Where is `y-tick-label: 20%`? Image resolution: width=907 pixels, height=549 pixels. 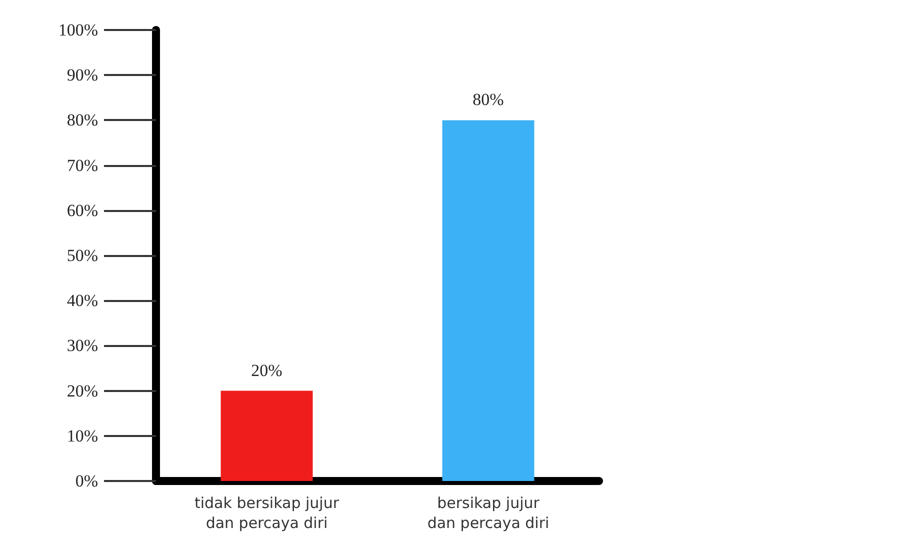 y-tick-label: 20% is located at coordinates (82, 390).